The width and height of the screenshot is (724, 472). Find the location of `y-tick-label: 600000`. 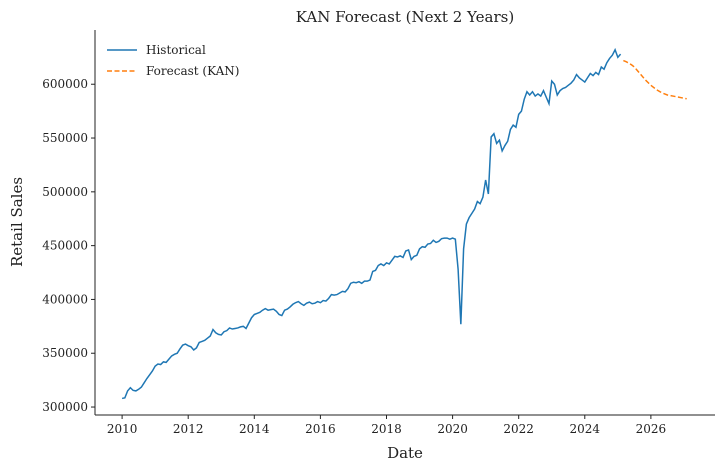

y-tick-label: 600000 is located at coordinates (65, 84).